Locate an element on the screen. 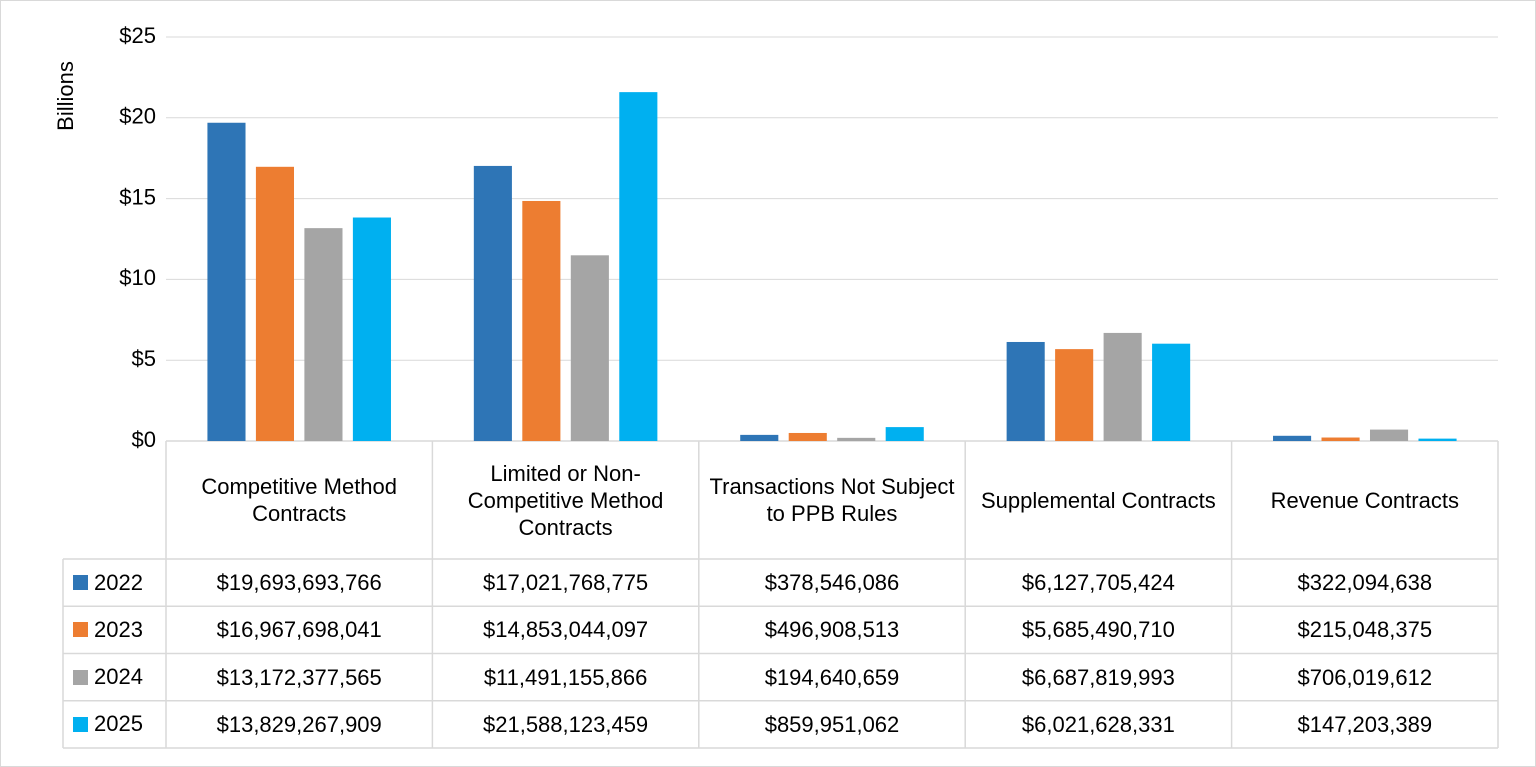 The width and height of the screenshot is (1536, 767). table-value: $5,685,490,710 is located at coordinates (1098, 630).